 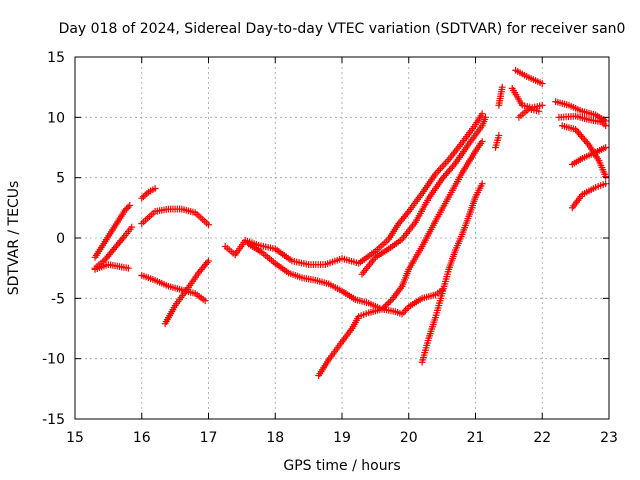 What do you see at coordinates (53, 420) in the screenshot?
I see `y-tick-label: -15` at bounding box center [53, 420].